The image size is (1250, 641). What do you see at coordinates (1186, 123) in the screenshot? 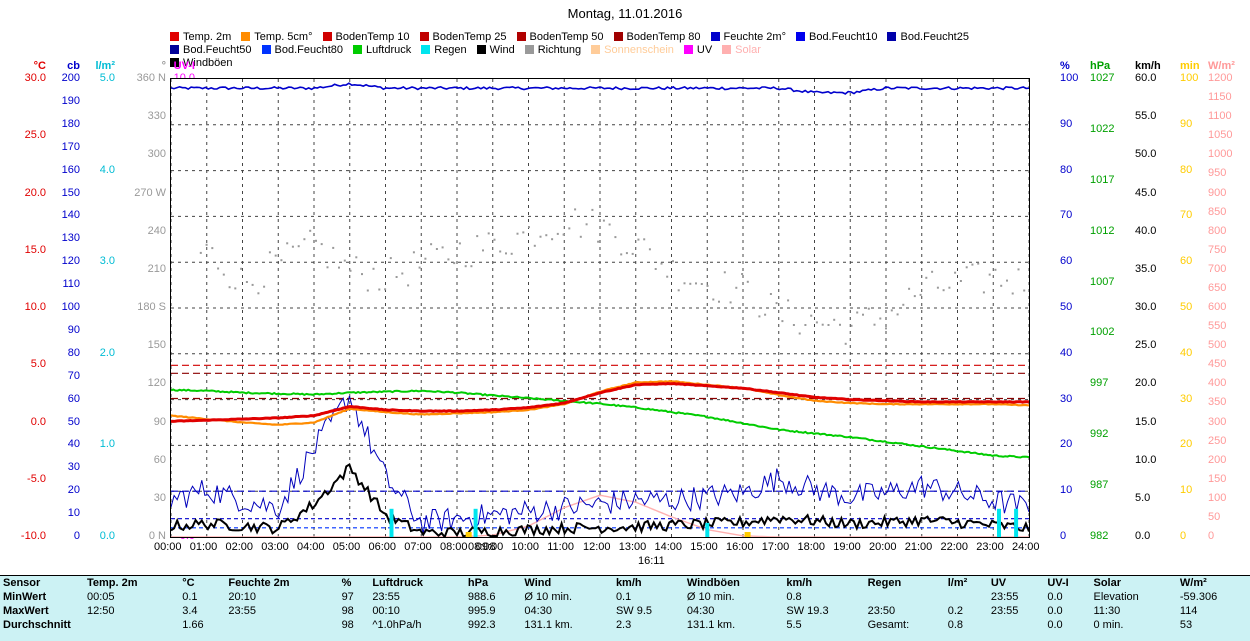
I see `axis-sun-tick: 90` at bounding box center [1186, 123].